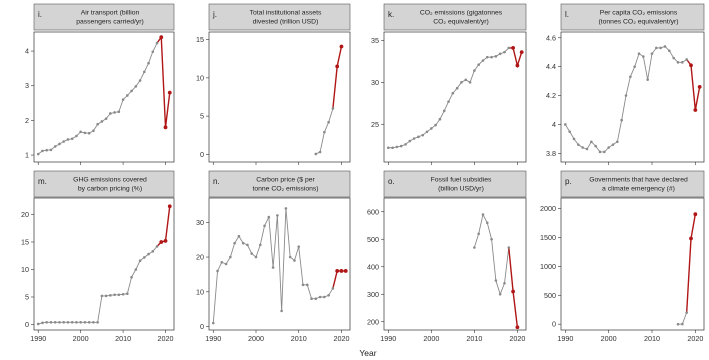 This screenshot has width=709, height=360. I want to click on panel-title-line: Per capita CO₂ emissions, so click(639, 13).